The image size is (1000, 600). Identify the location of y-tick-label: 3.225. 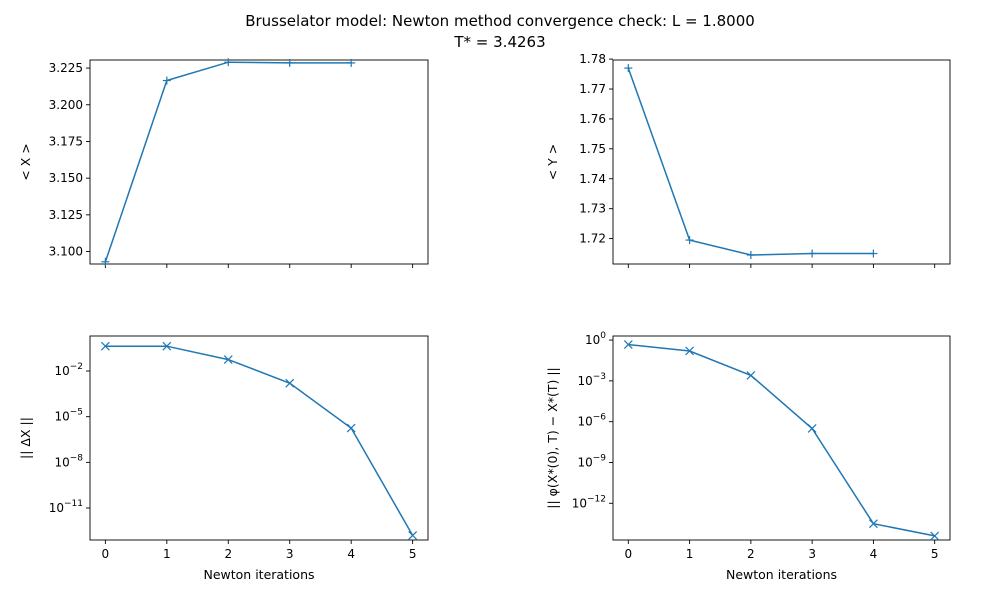
(66, 68).